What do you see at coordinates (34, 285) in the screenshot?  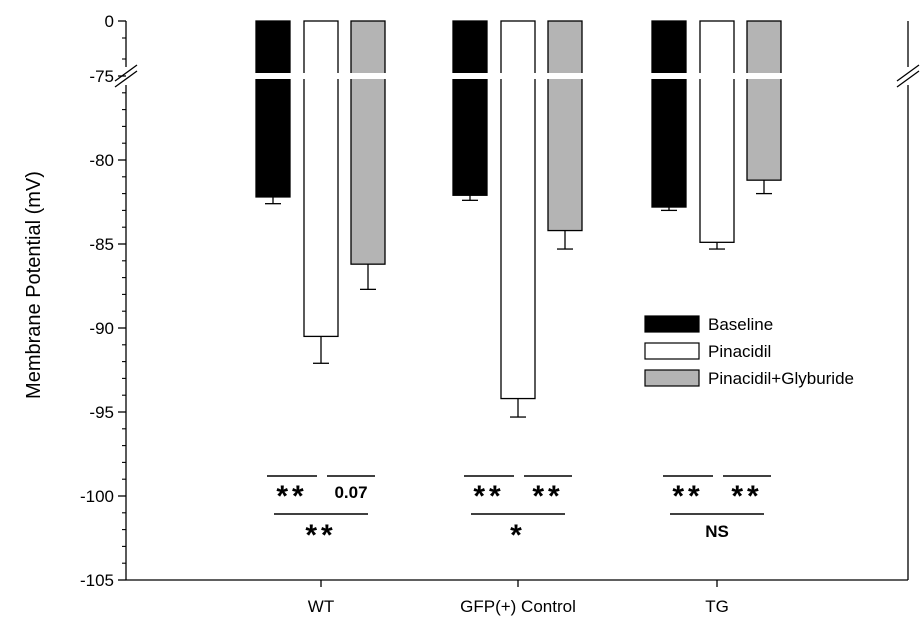 I see `y-axis-label: Membrane Potential (mV)` at bounding box center [34, 285].